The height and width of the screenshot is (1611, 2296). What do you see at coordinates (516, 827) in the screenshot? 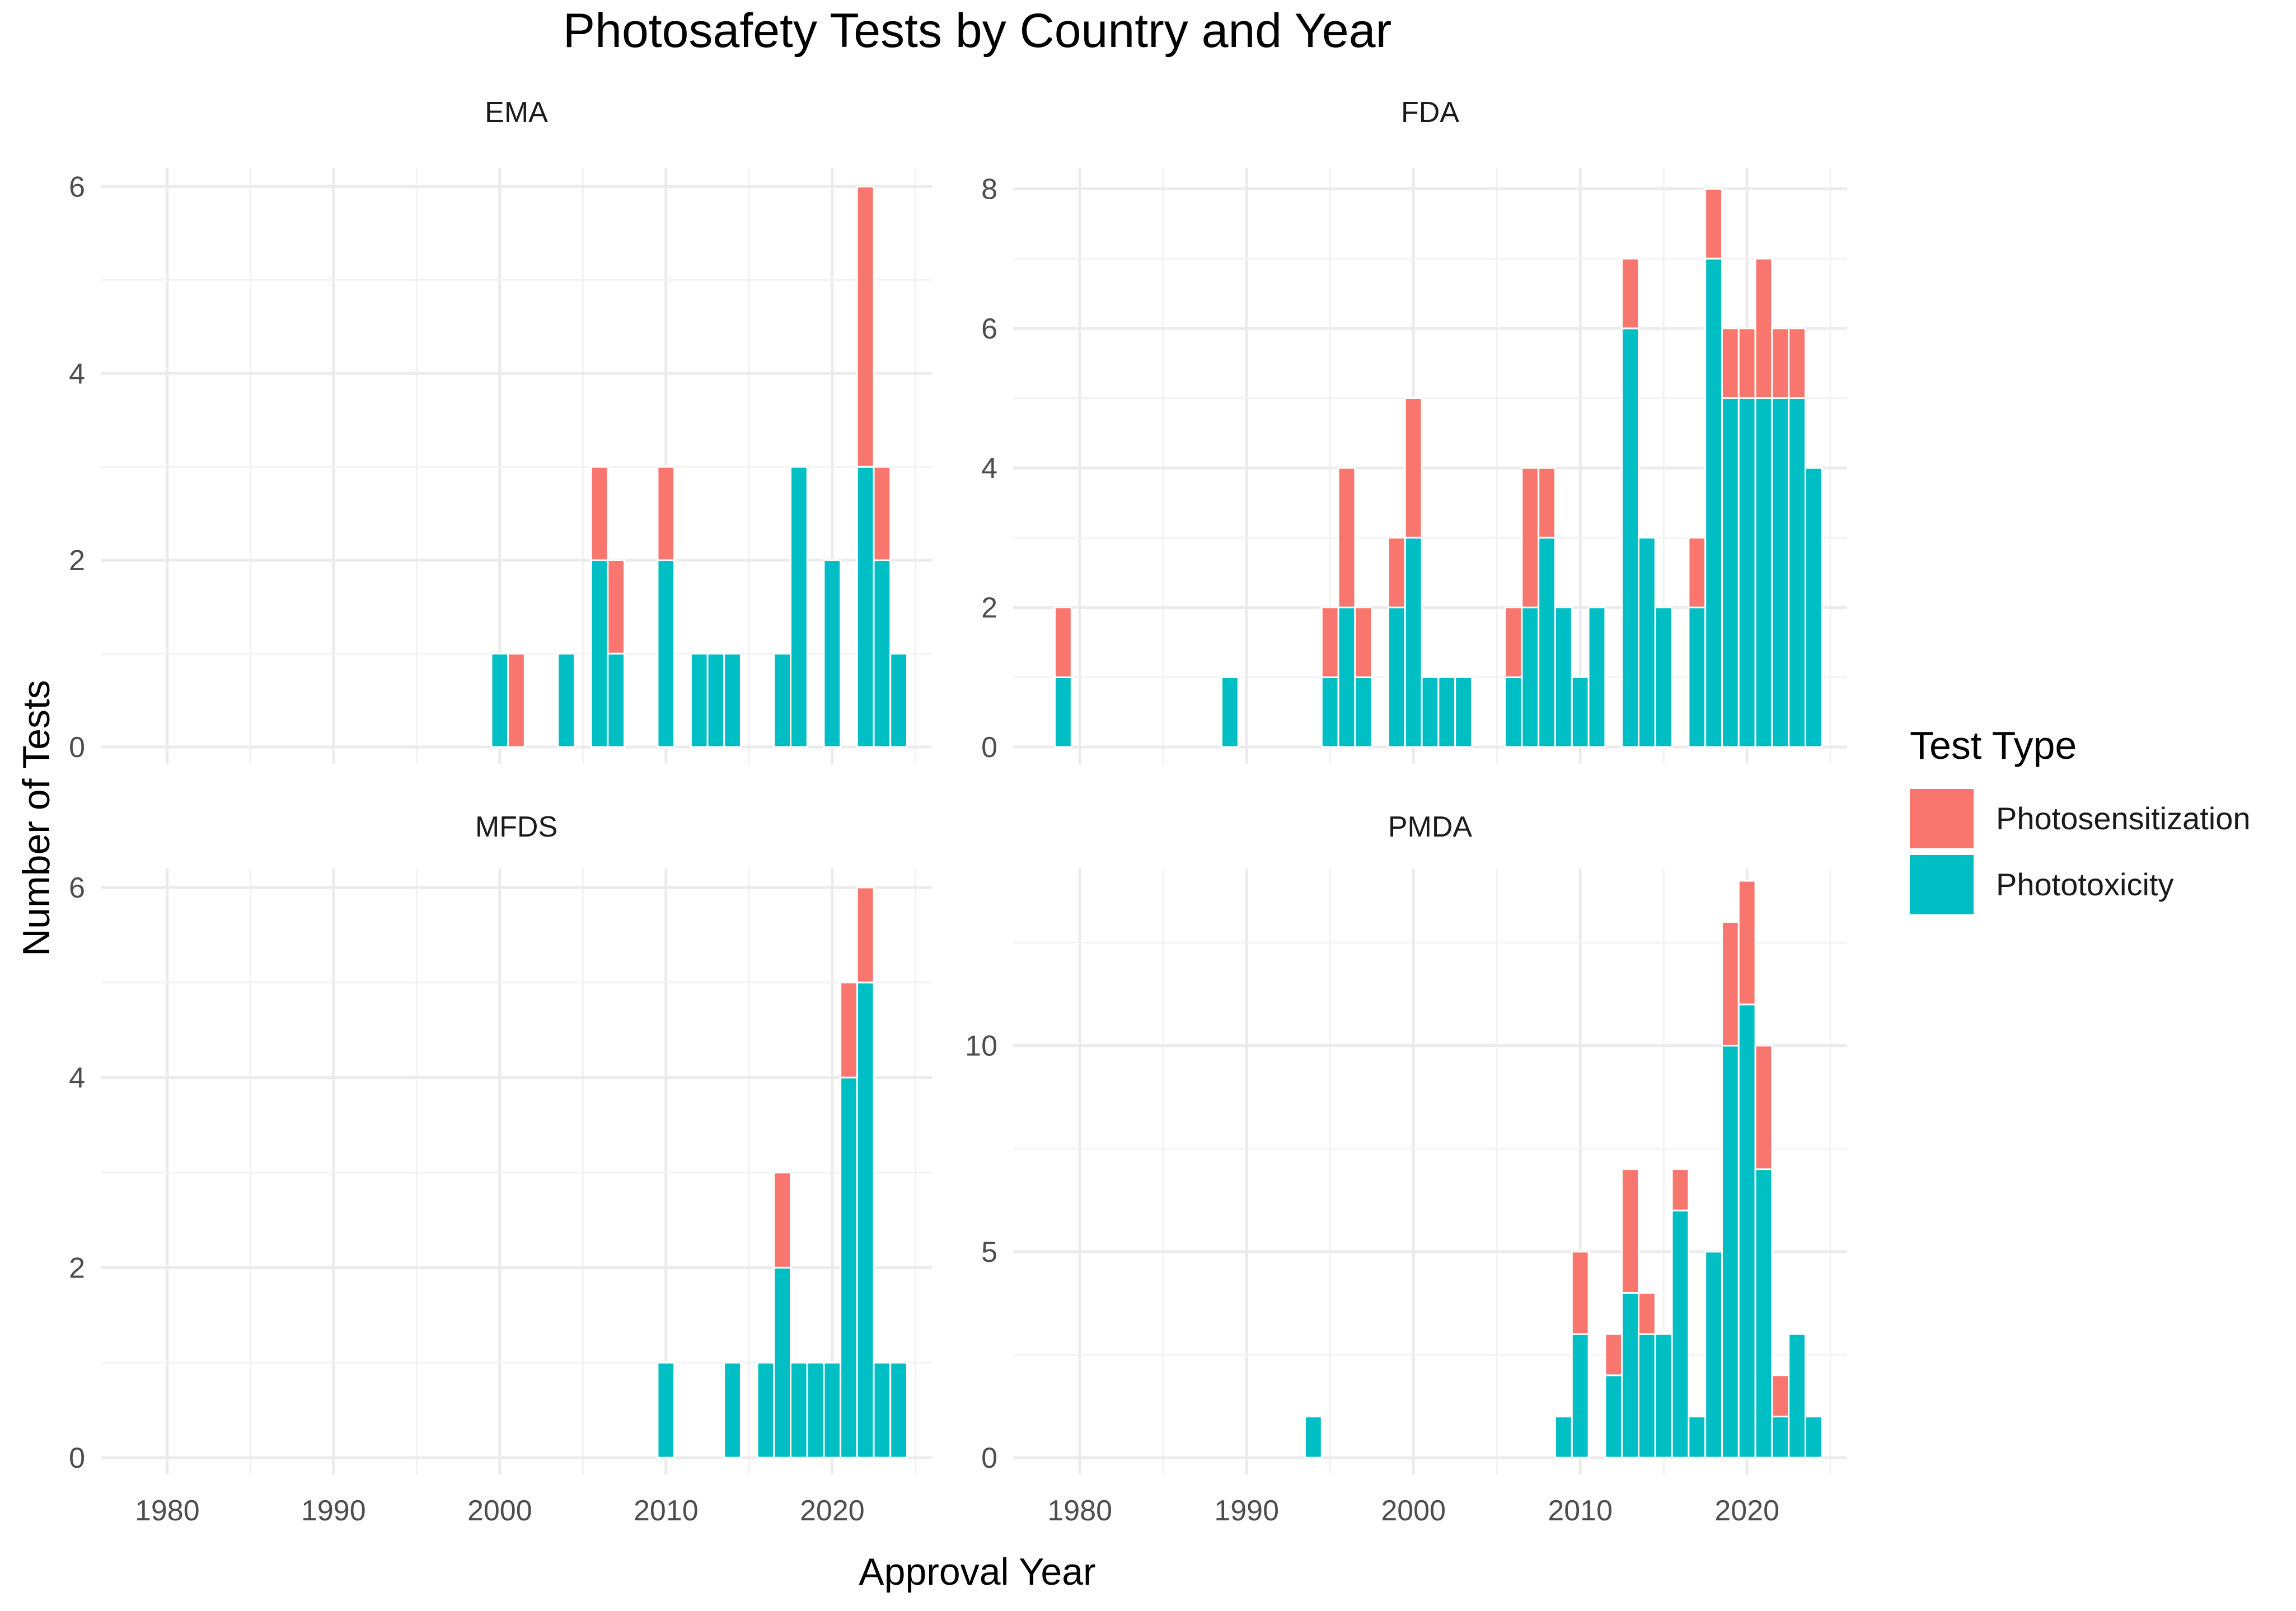
I see `panel-strip-label: MFDS` at bounding box center [516, 827].